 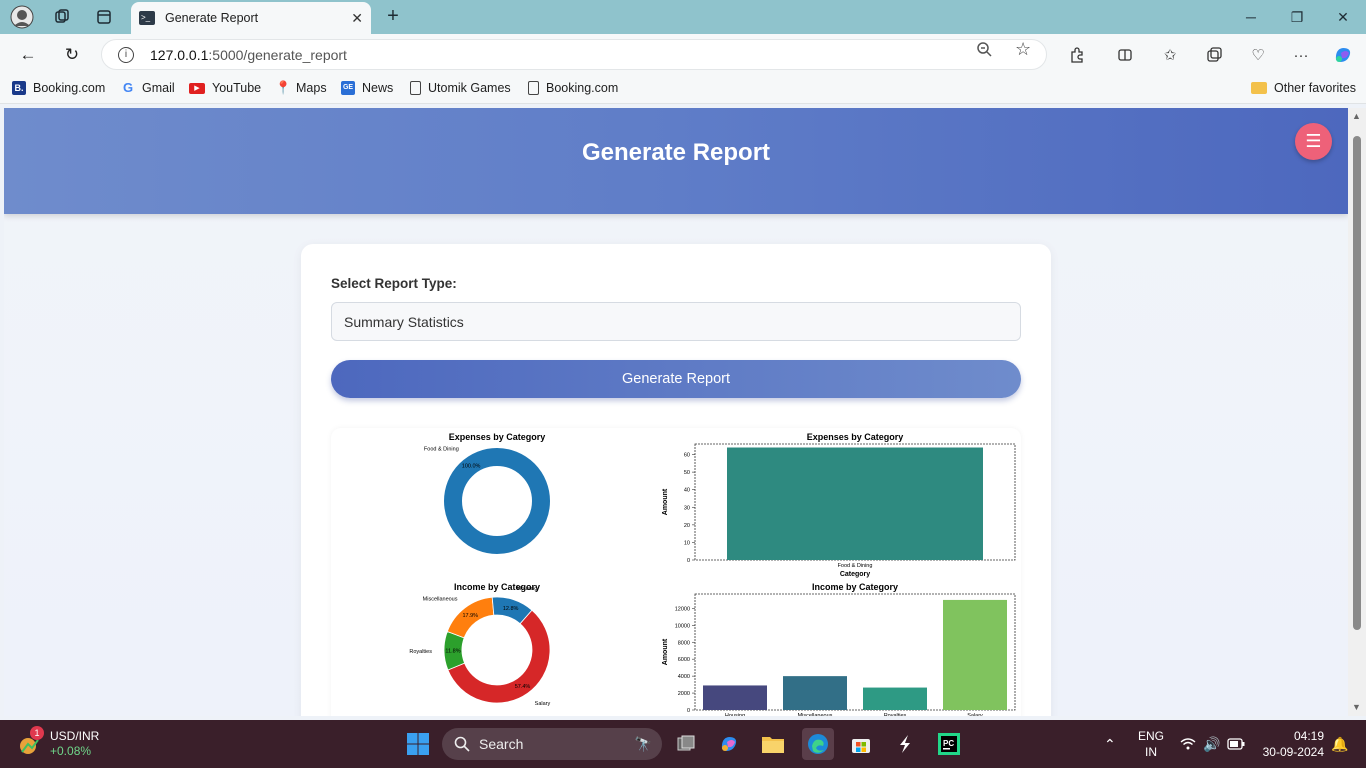 I want to click on app-icon, so click(x=905, y=744).